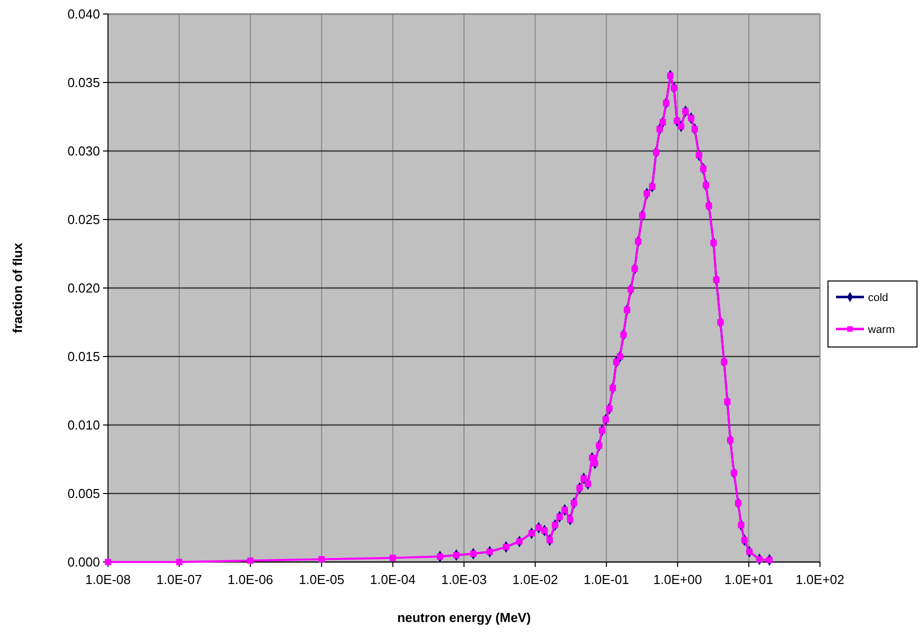  What do you see at coordinates (83, 14) in the screenshot?
I see `y-tick-label: 0.040` at bounding box center [83, 14].